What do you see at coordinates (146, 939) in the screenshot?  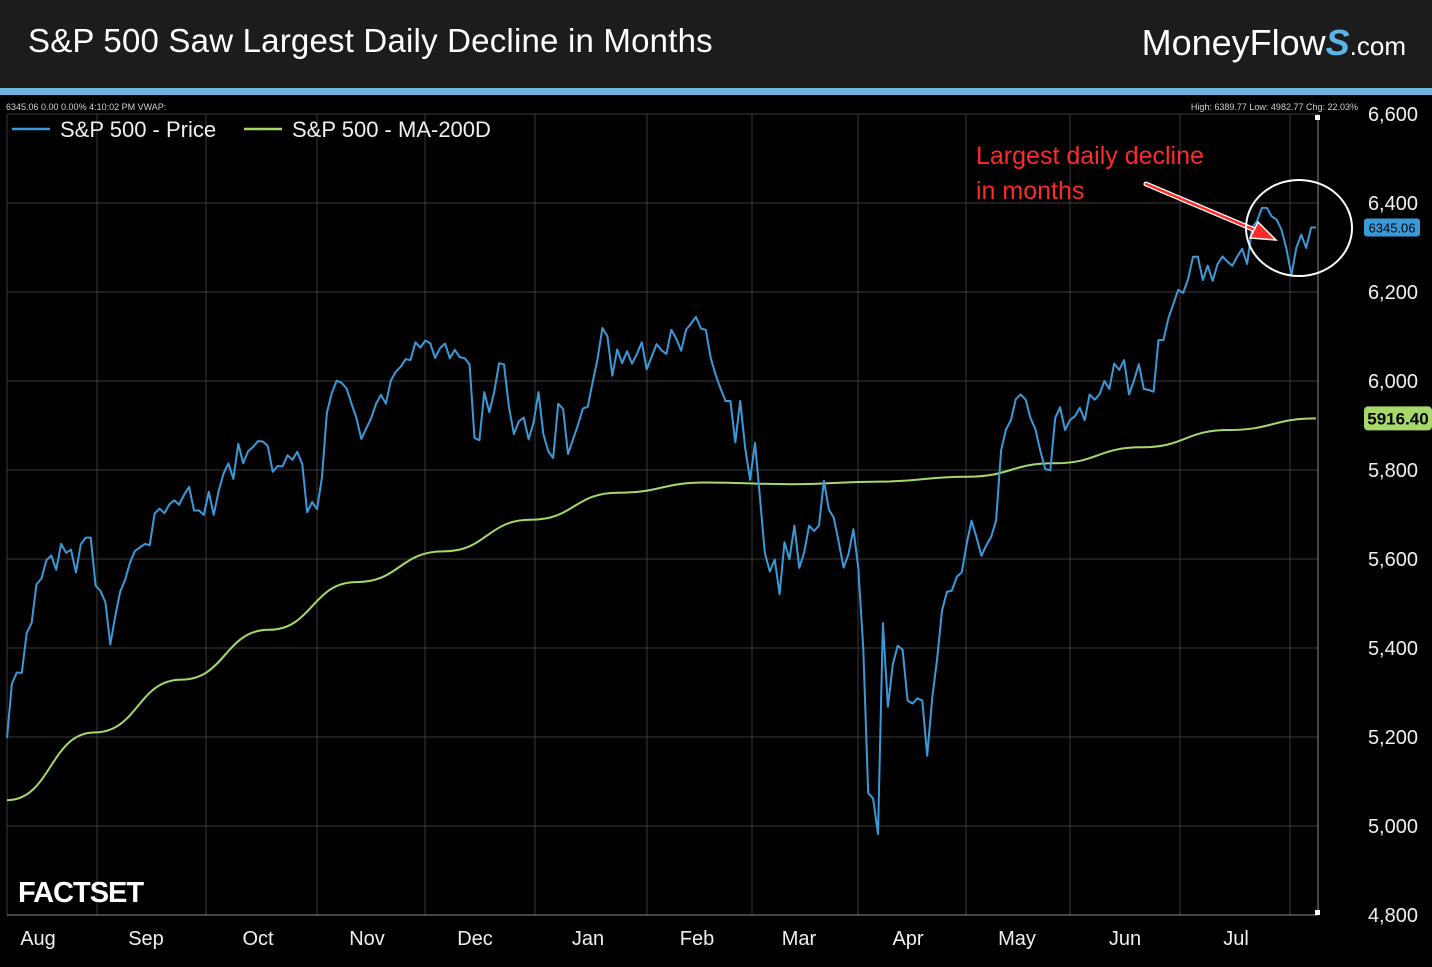 I see `x-tick-label: Sep` at bounding box center [146, 939].